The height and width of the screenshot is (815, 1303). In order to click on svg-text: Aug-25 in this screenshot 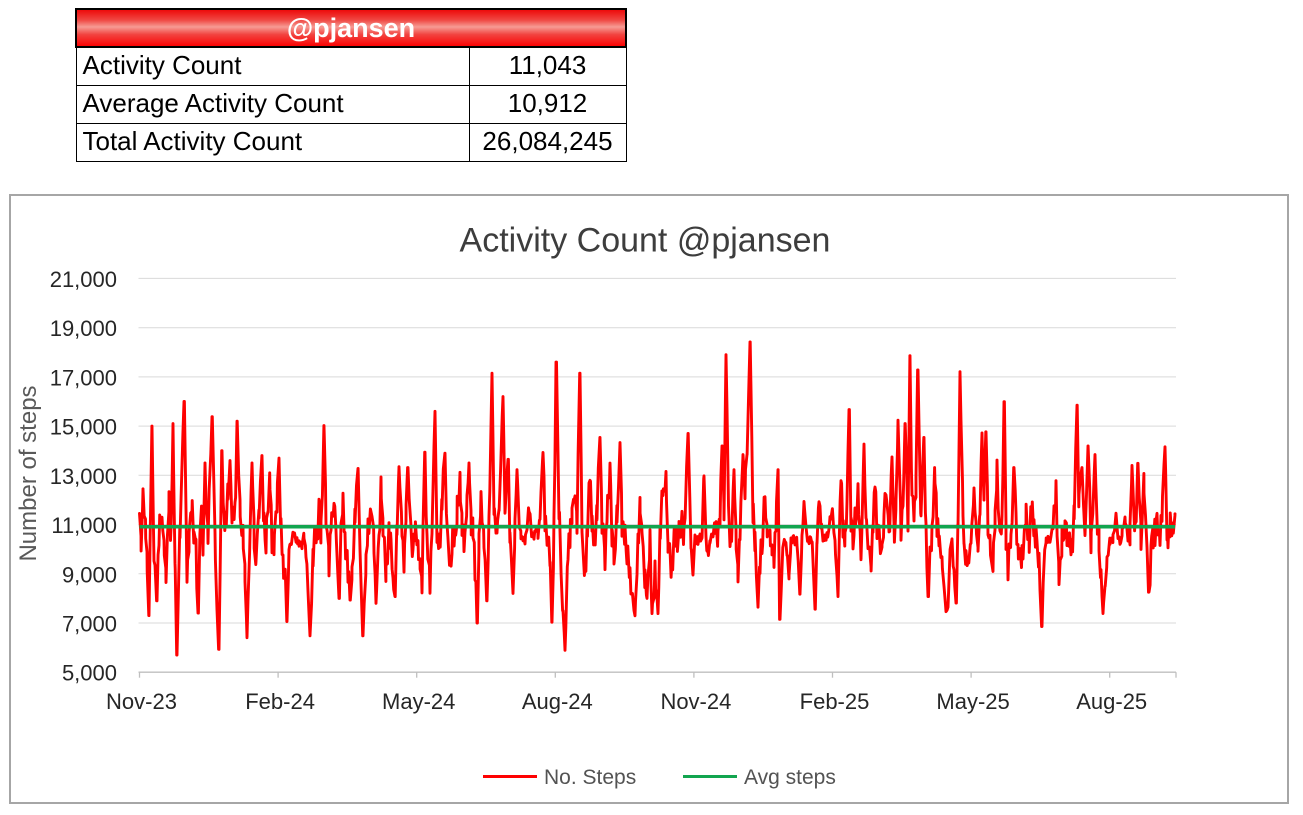, I will do `click(1111, 701)`.